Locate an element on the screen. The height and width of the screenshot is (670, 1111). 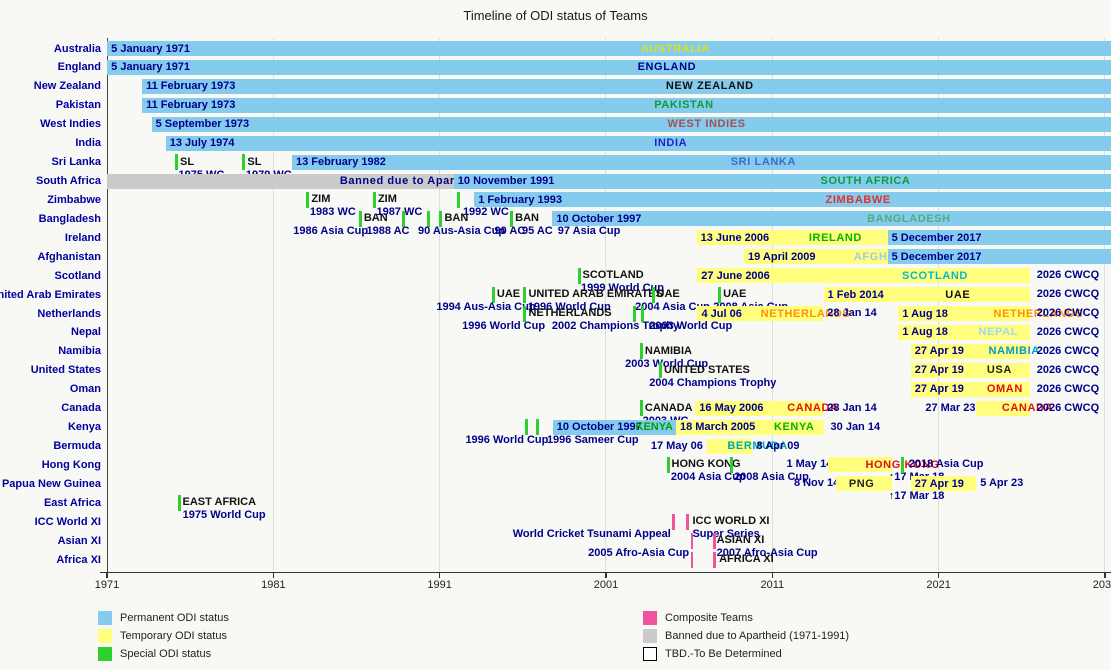
bar-perm: 11 February 1973 NEW ZEALAND is located at coordinates (626, 86).